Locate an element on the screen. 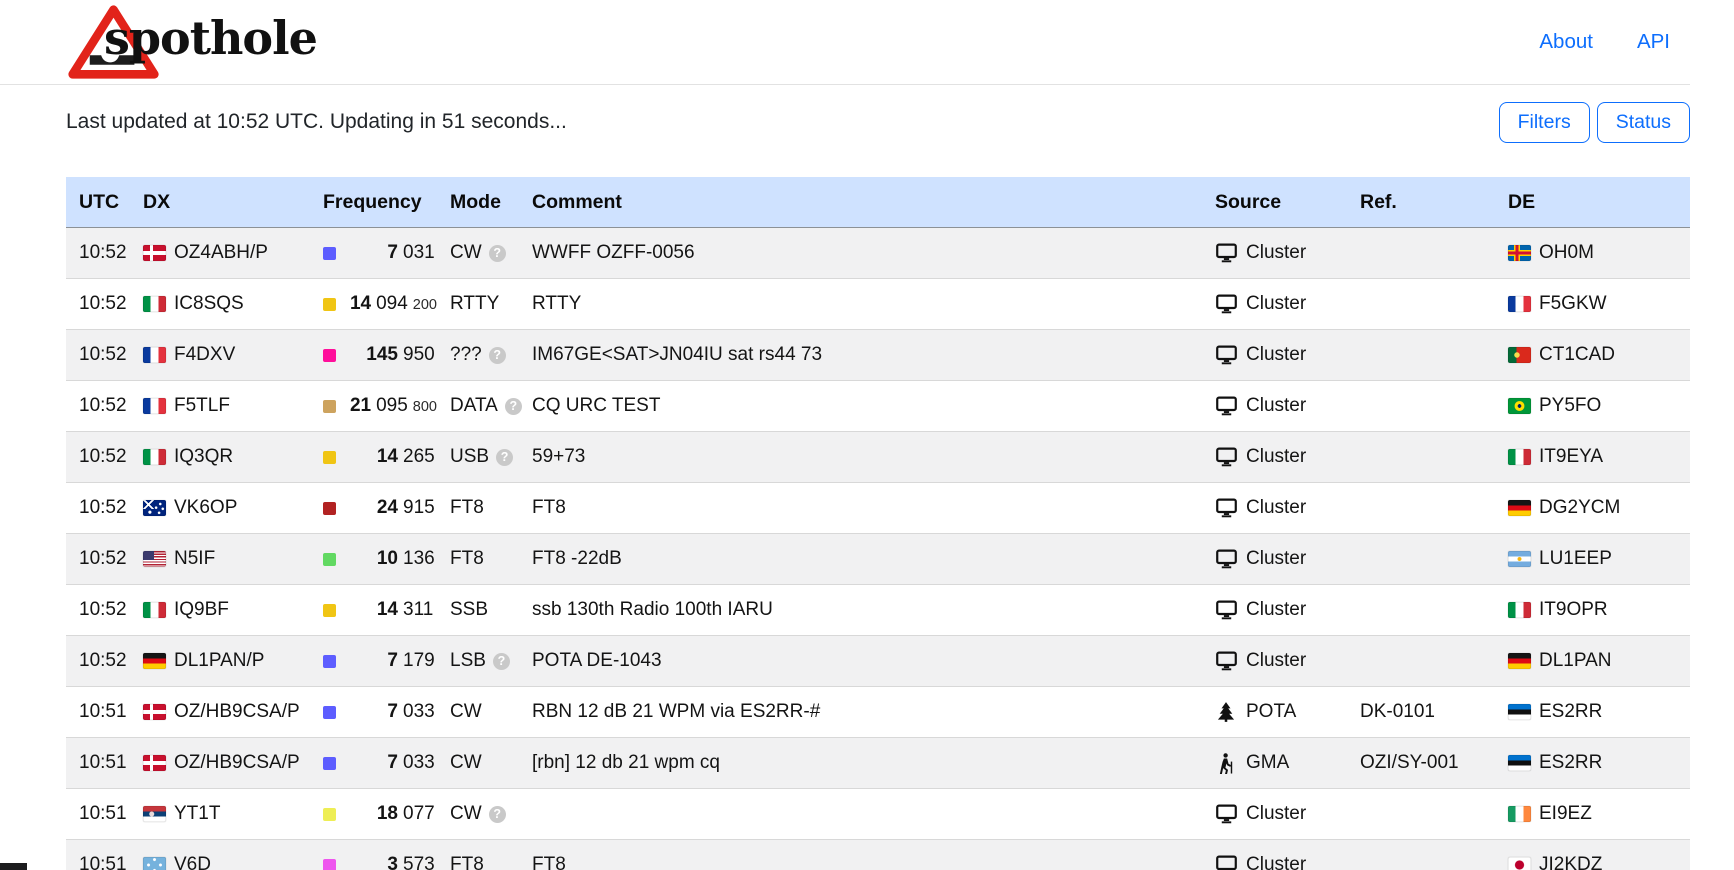 This screenshot has width=1734, height=870. spot-mode: DATA is located at coordinates (474, 405).